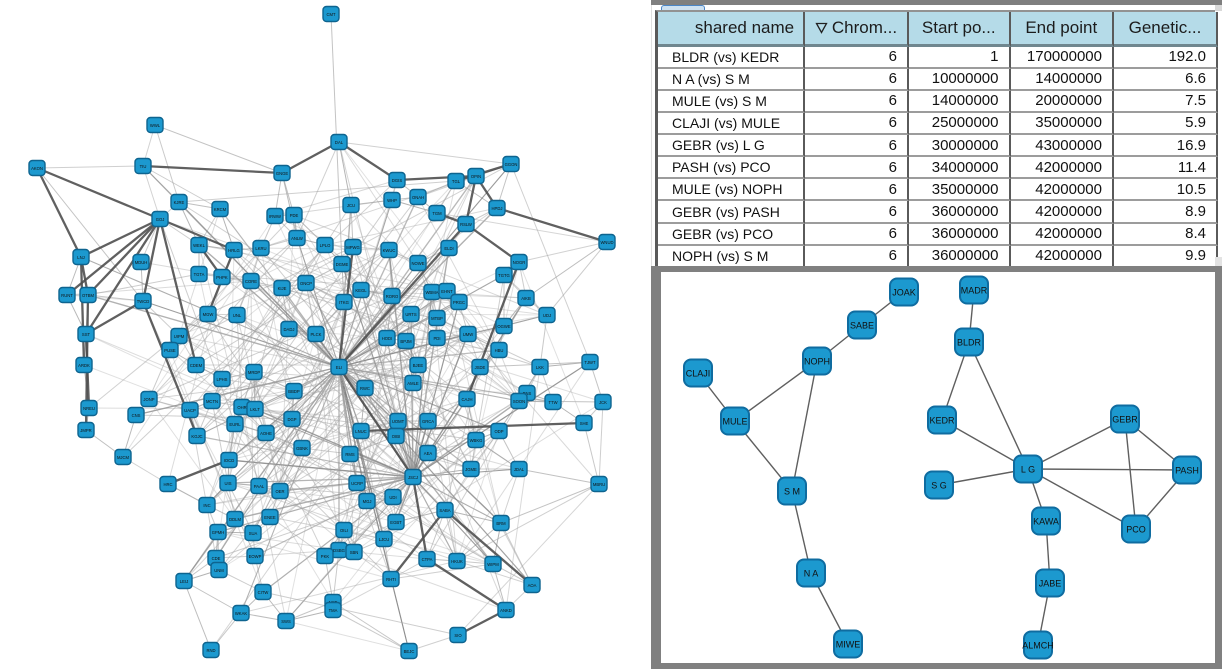 This screenshot has height=669, width=1222. Describe the element at coordinates (506, 610) in the screenshot. I see `svg-text: ANKD` at that location.